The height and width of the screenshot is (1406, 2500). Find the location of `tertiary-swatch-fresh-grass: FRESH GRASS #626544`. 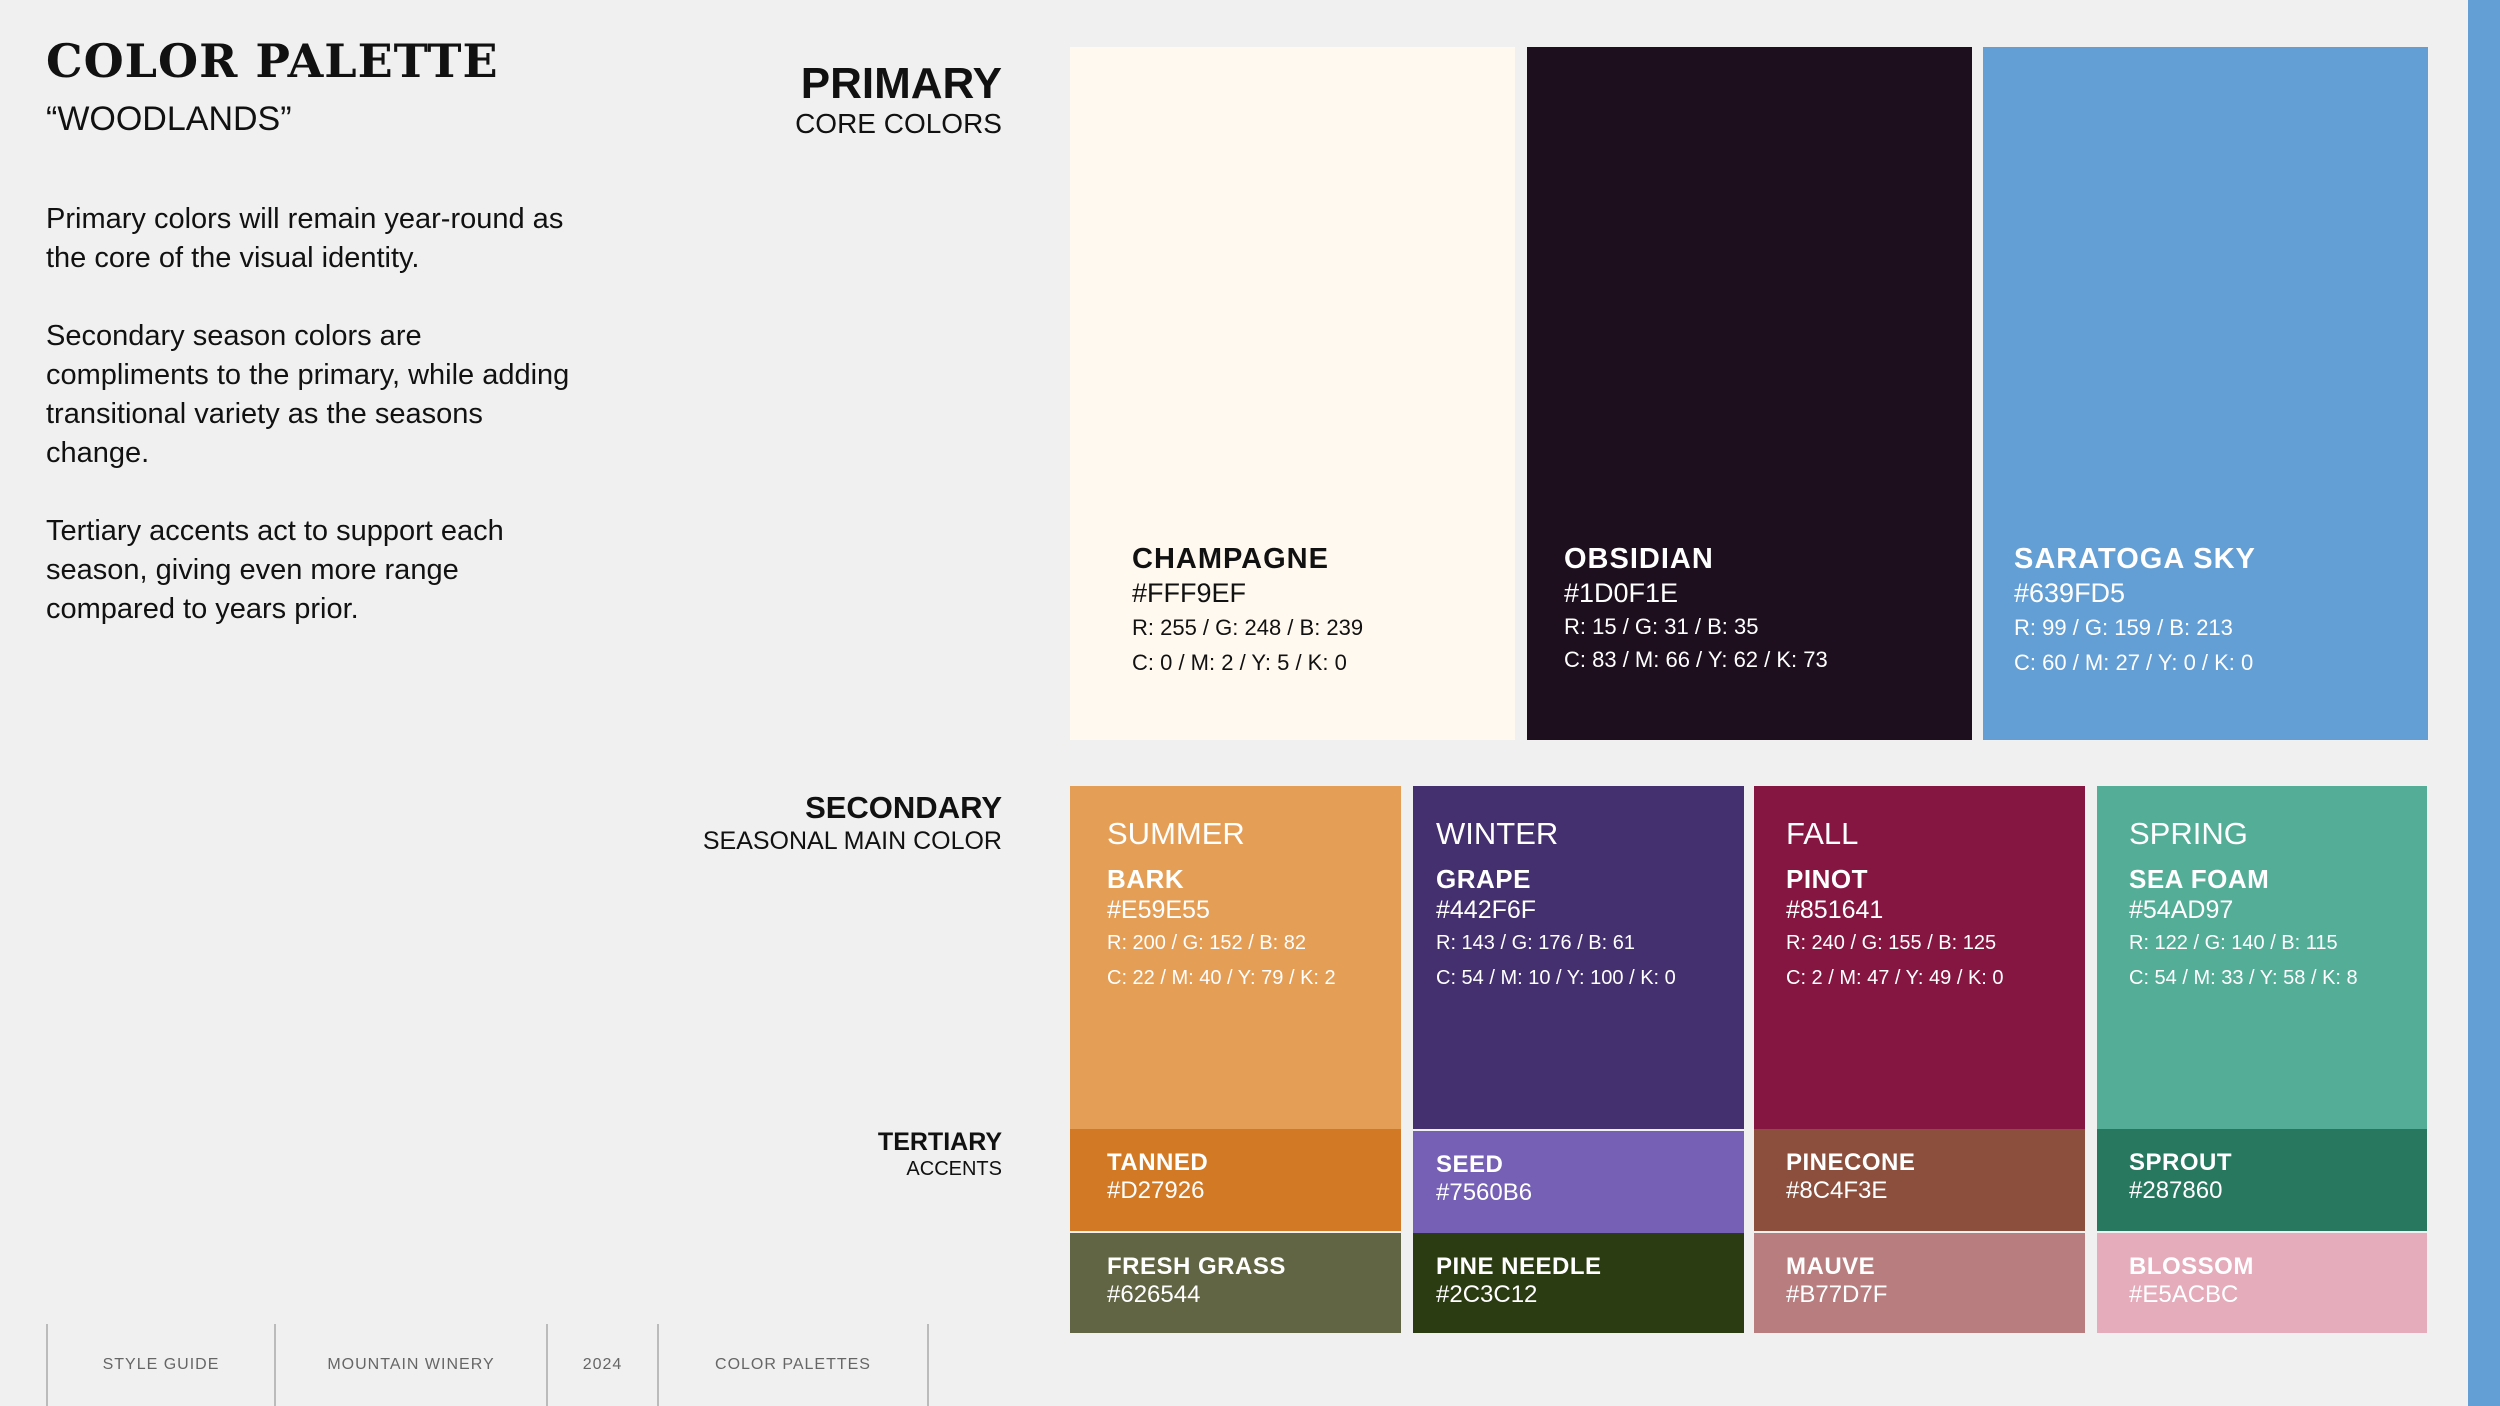

tertiary-swatch-fresh-grass: FRESH GRASS #626544 is located at coordinates (1235, 1283).